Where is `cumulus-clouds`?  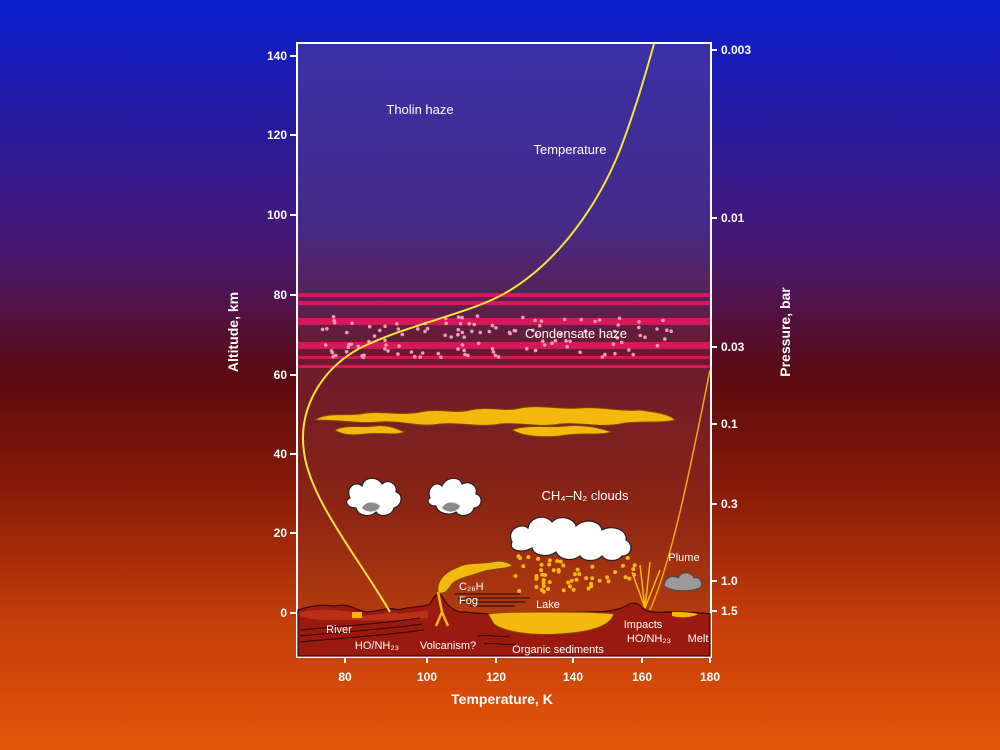 cumulus-clouds is located at coordinates (489, 519).